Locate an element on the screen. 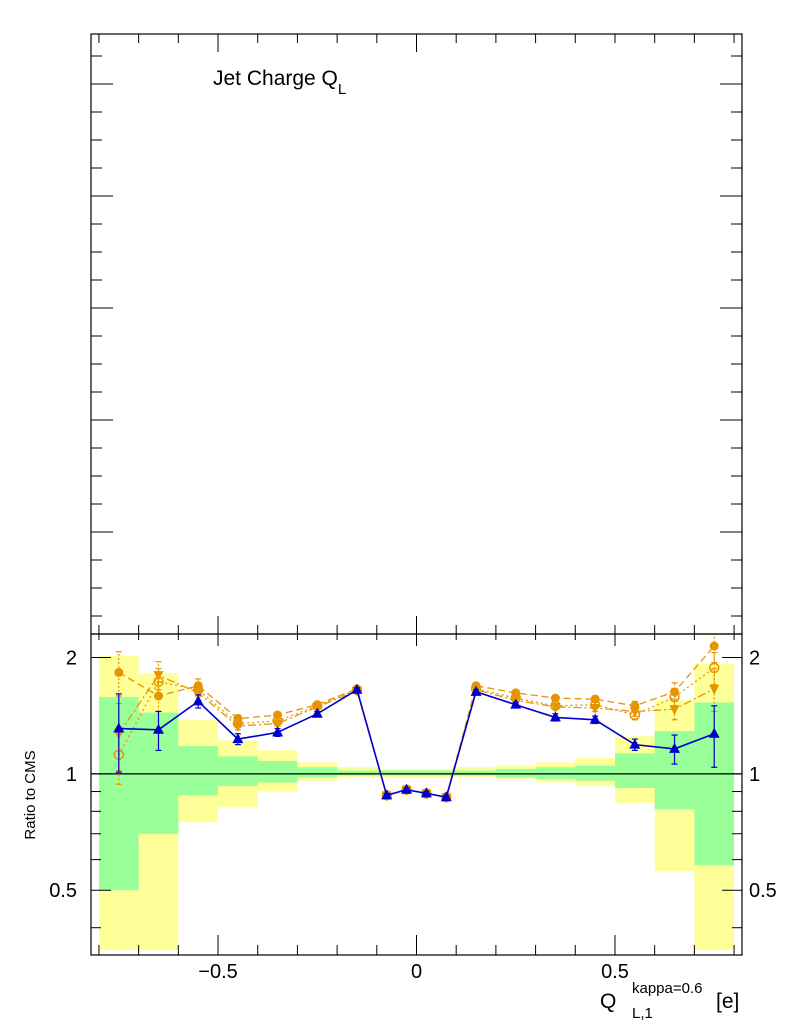 The image size is (786, 1024). ratio-y-axis-label: Ratio to CMS is located at coordinates (30, 794).